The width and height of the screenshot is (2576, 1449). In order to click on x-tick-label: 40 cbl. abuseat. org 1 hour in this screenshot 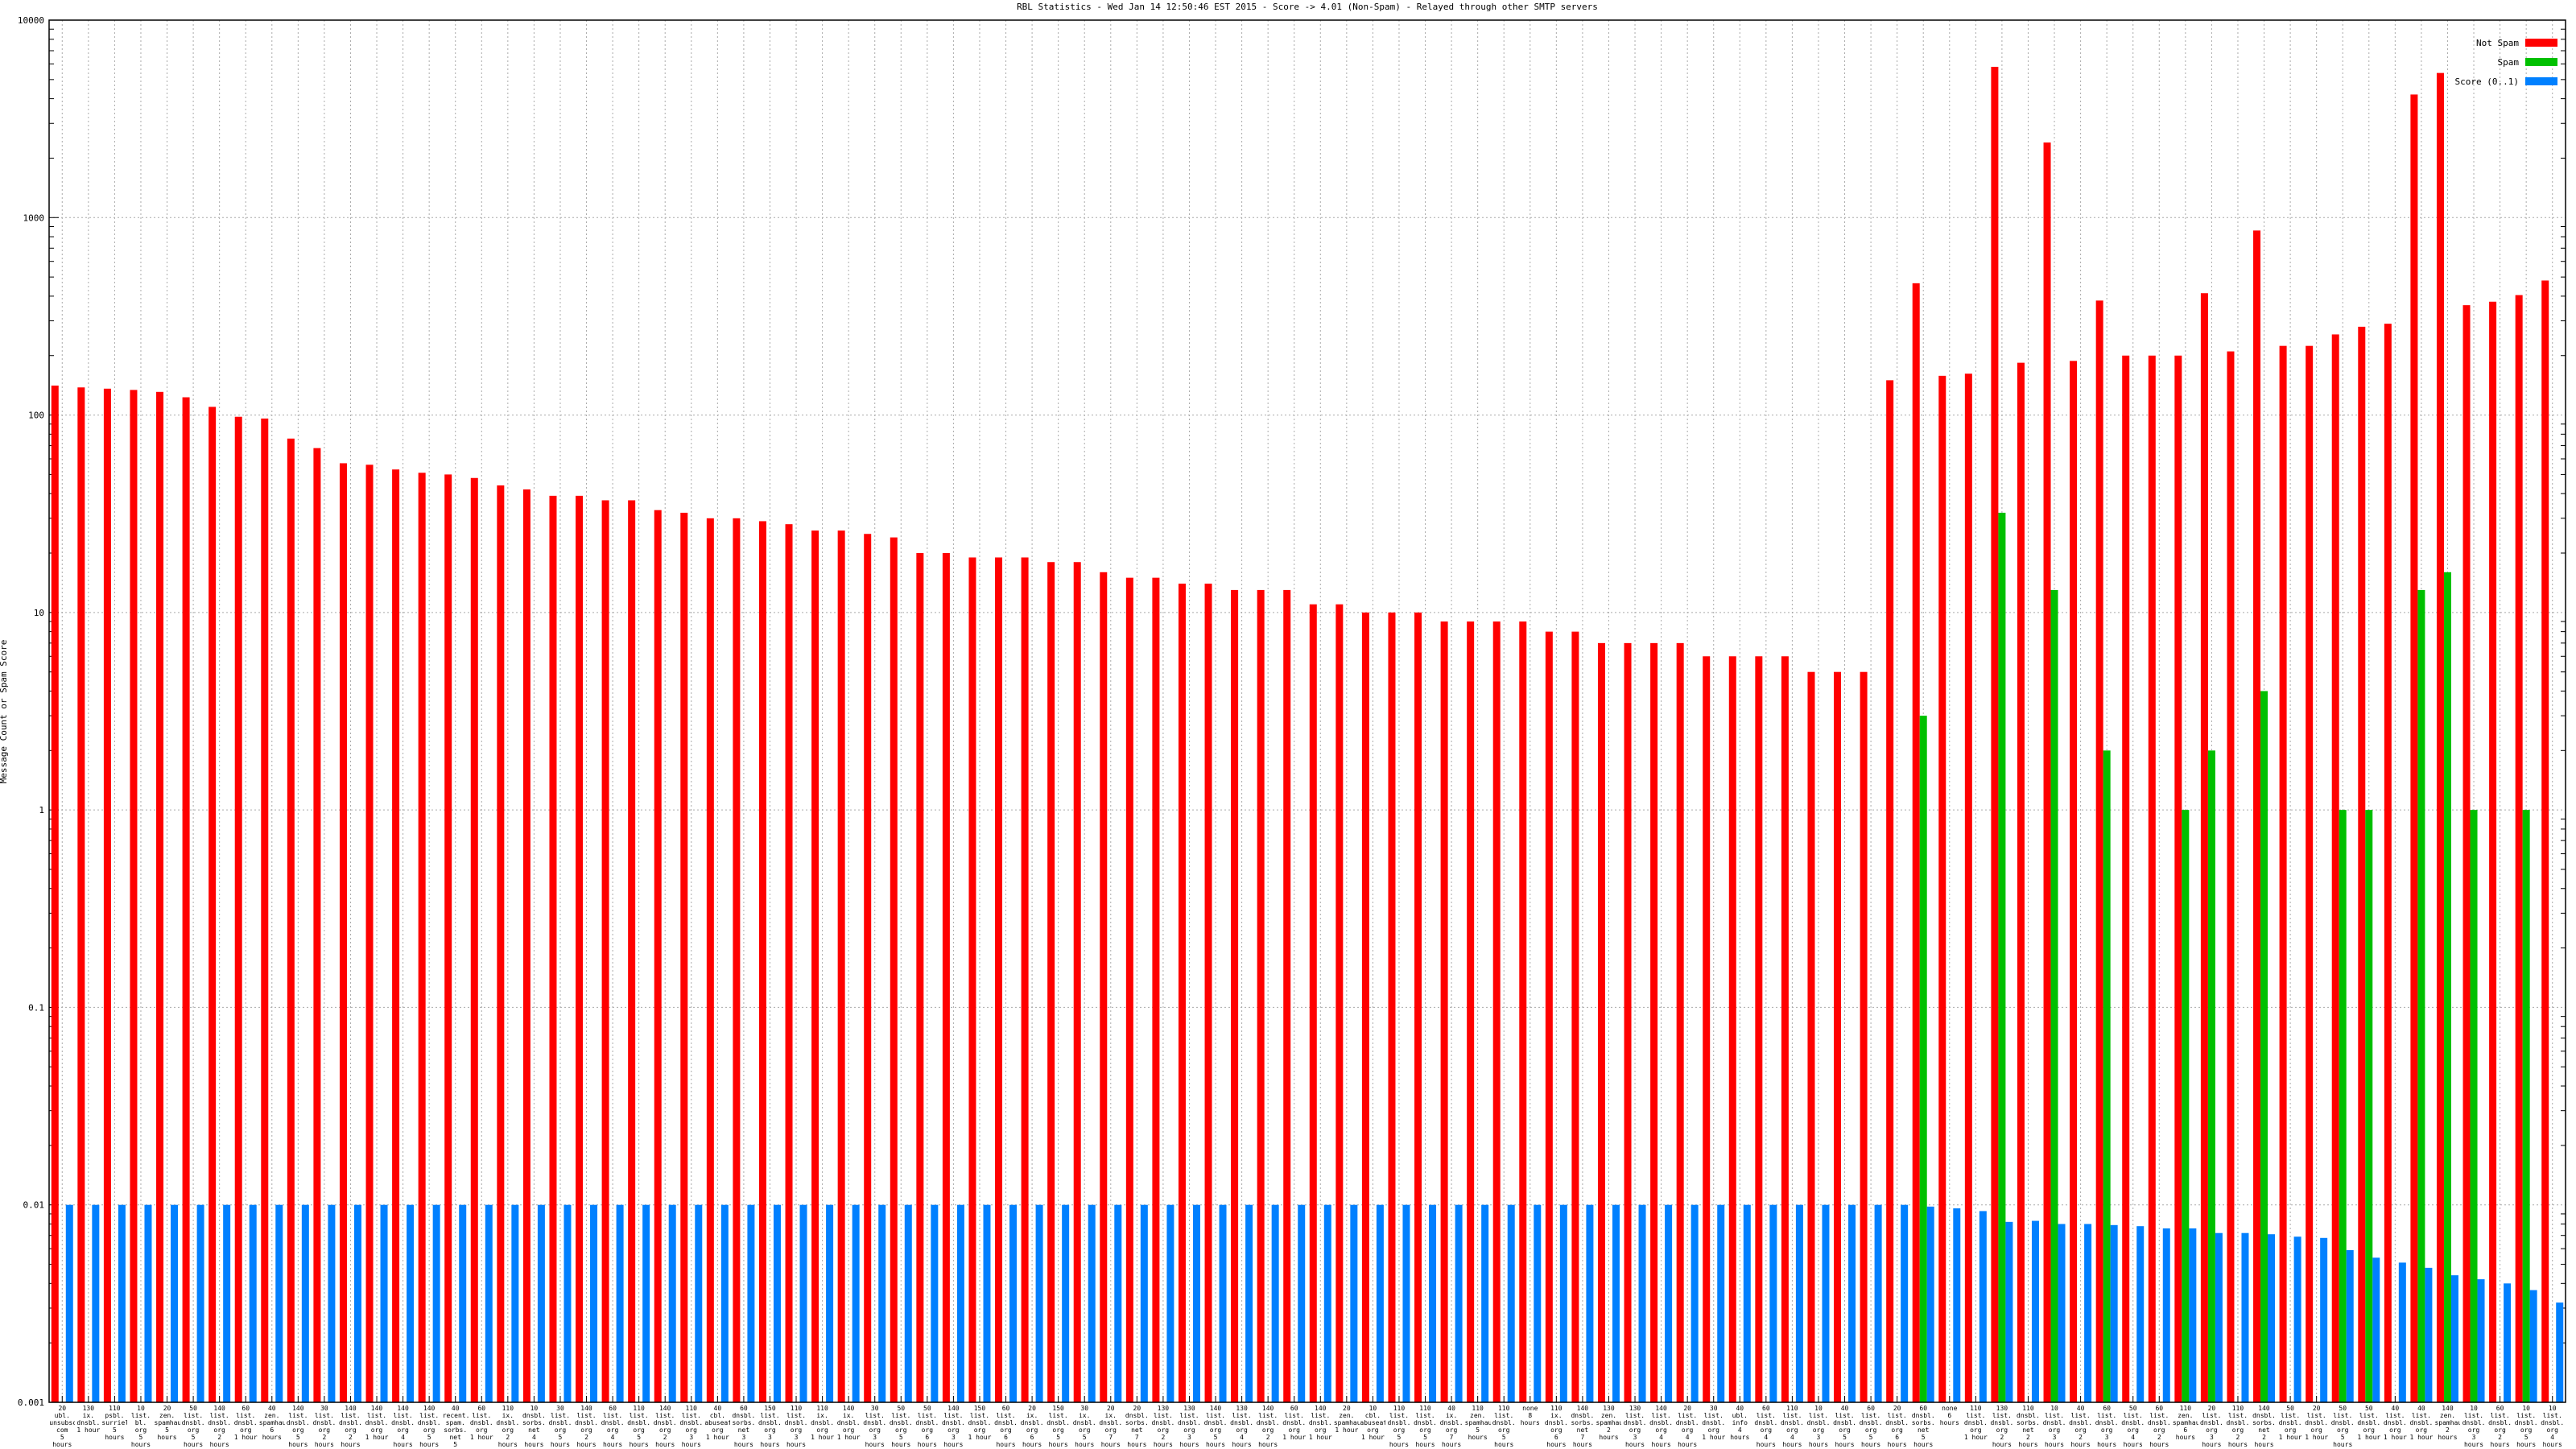, I will do `click(717, 1423)`.